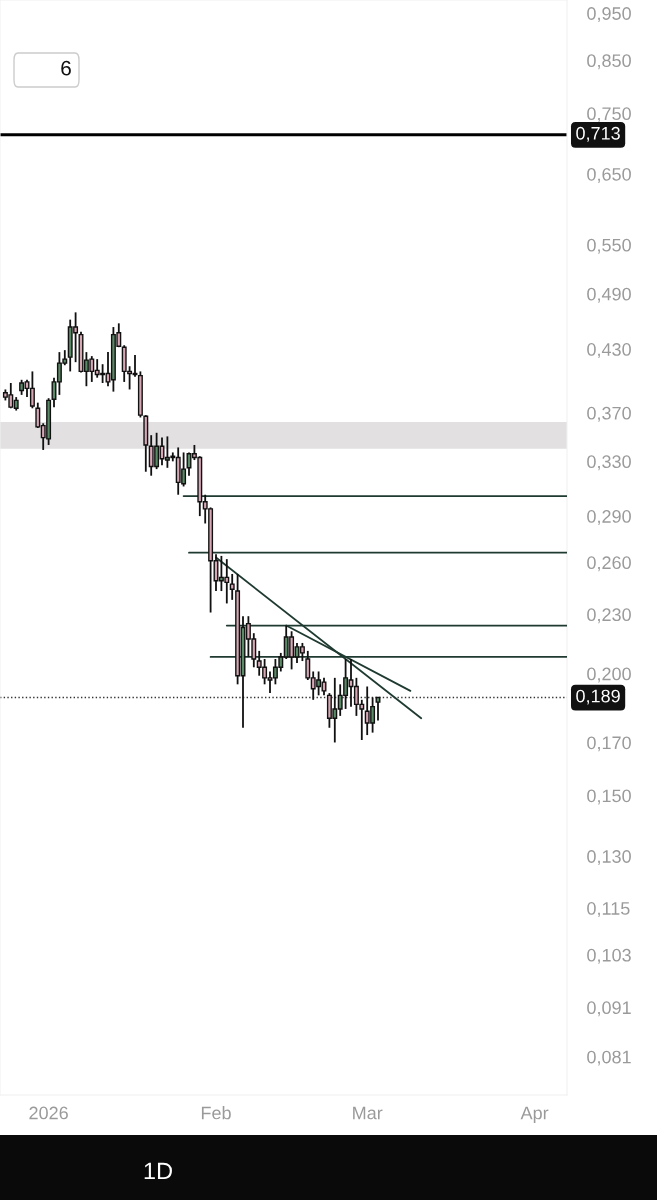 Image resolution: width=657 pixels, height=1200 pixels. What do you see at coordinates (609, 956) in the screenshot?
I see `y-tick-label: 0,103` at bounding box center [609, 956].